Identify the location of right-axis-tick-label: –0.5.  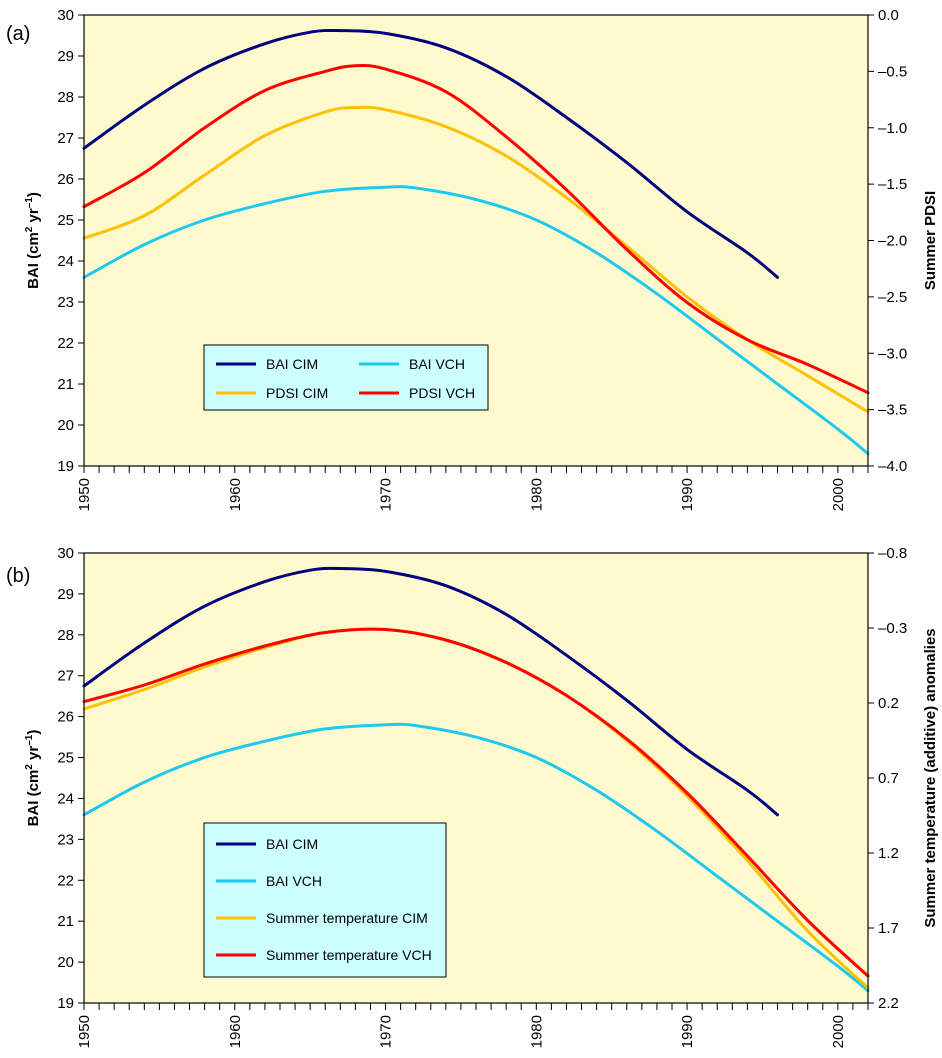
(892, 71).